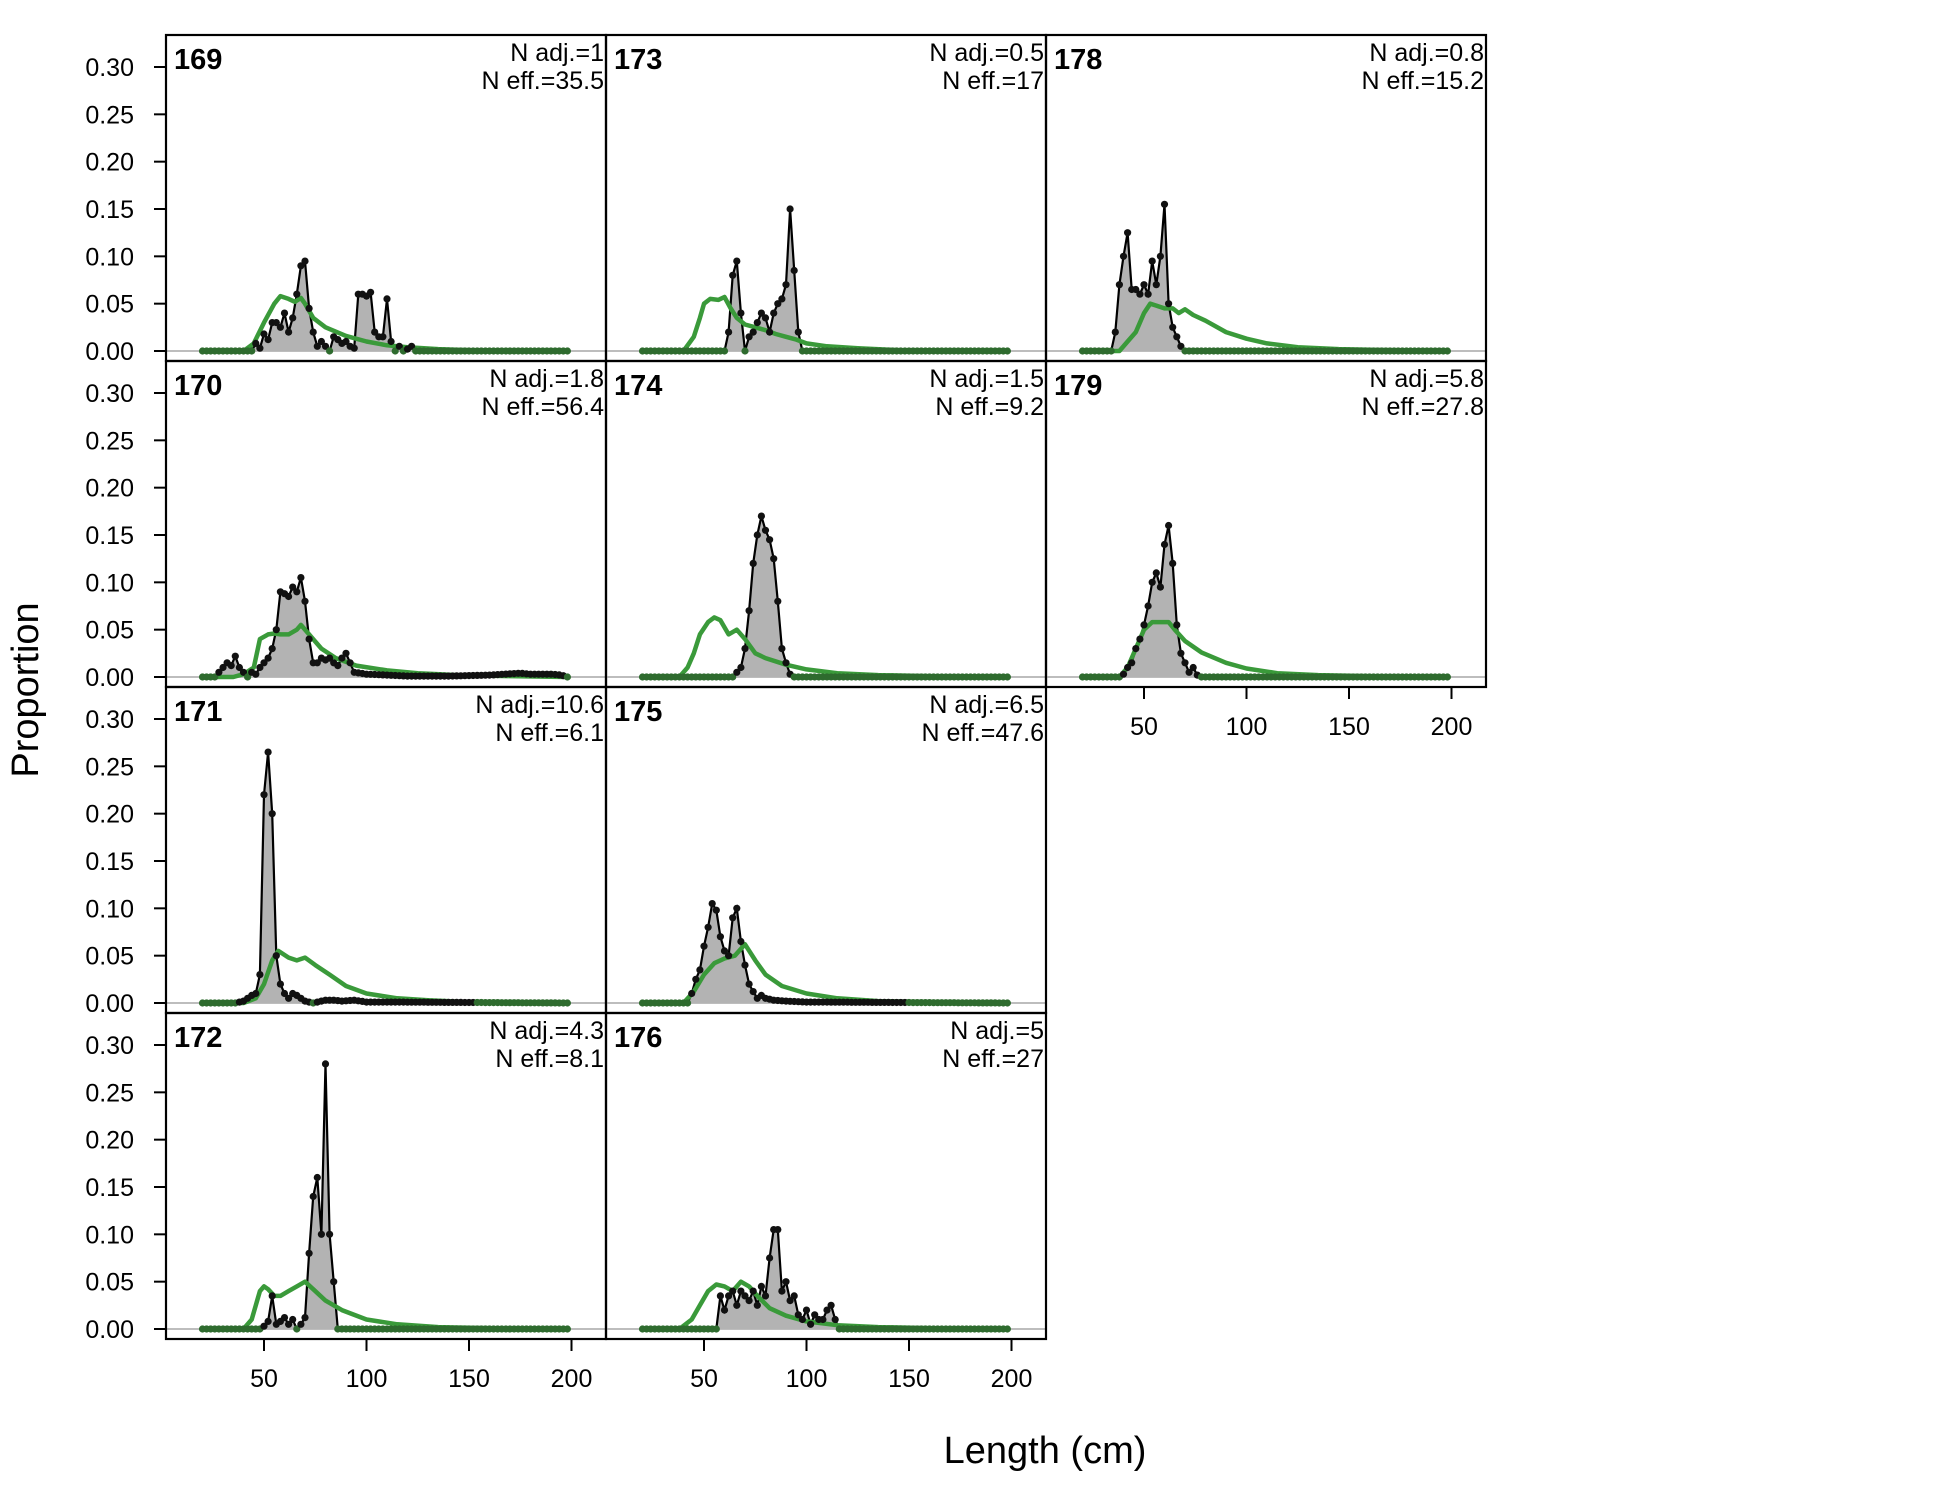  What do you see at coordinates (198, 712) in the screenshot?
I see `panel-label: 171` at bounding box center [198, 712].